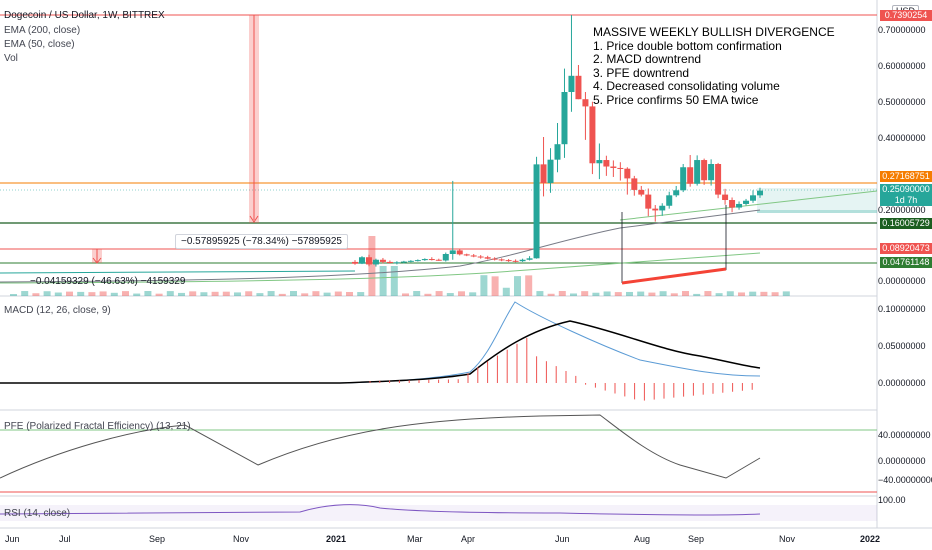  Describe the element at coordinates (336, 539) in the screenshot. I see `time-tick: 2021` at that location.